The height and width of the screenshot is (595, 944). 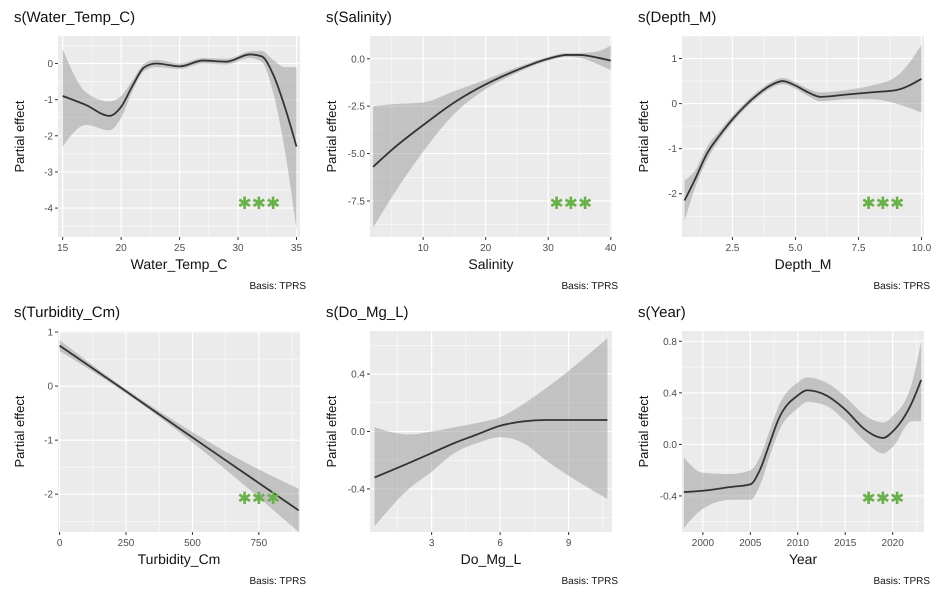 I want to click on chart-title: s(Turbidity_Cm), so click(x=67, y=312).